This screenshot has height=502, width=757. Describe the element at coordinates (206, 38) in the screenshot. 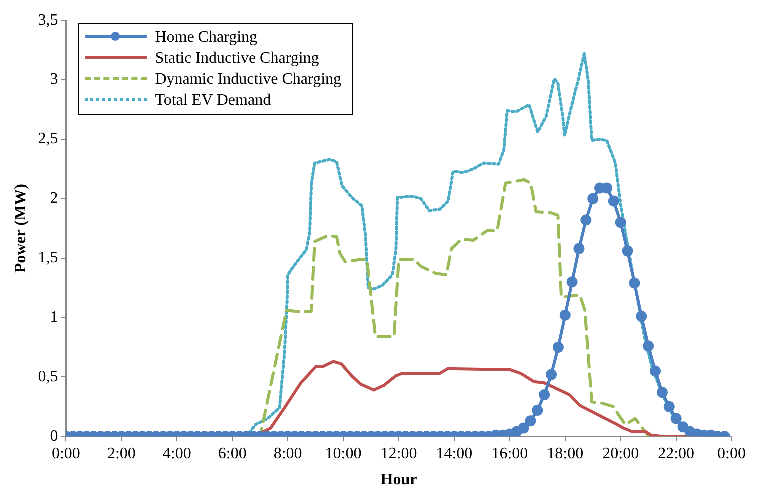

I see `legend-label: Home Charging` at that location.